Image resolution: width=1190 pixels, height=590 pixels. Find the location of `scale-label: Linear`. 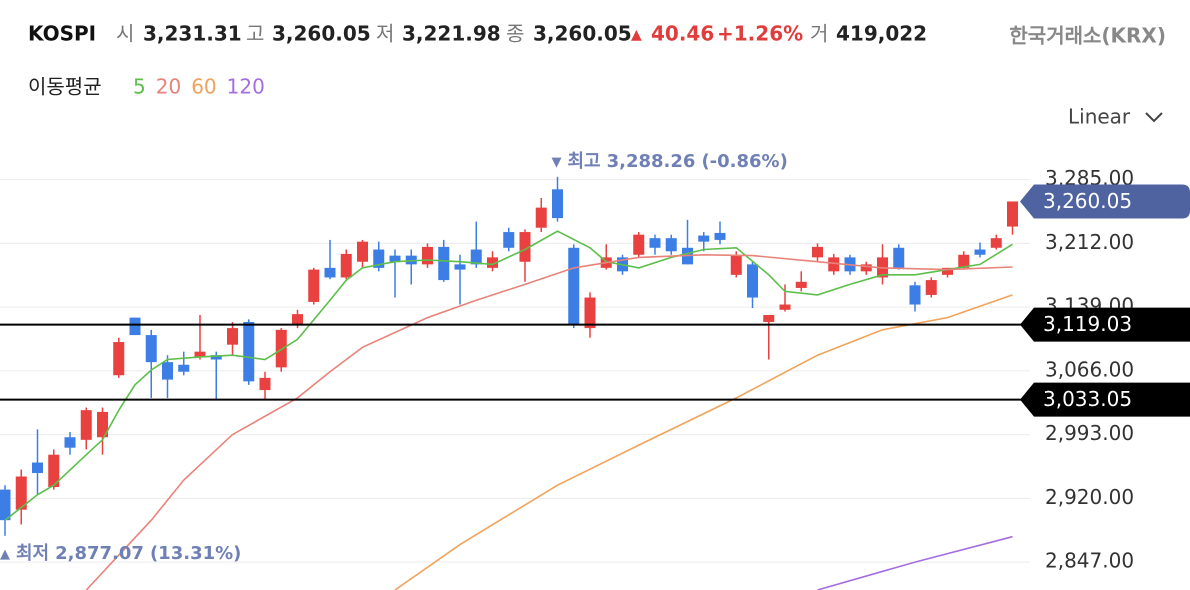

scale-label: Linear is located at coordinates (1099, 117).